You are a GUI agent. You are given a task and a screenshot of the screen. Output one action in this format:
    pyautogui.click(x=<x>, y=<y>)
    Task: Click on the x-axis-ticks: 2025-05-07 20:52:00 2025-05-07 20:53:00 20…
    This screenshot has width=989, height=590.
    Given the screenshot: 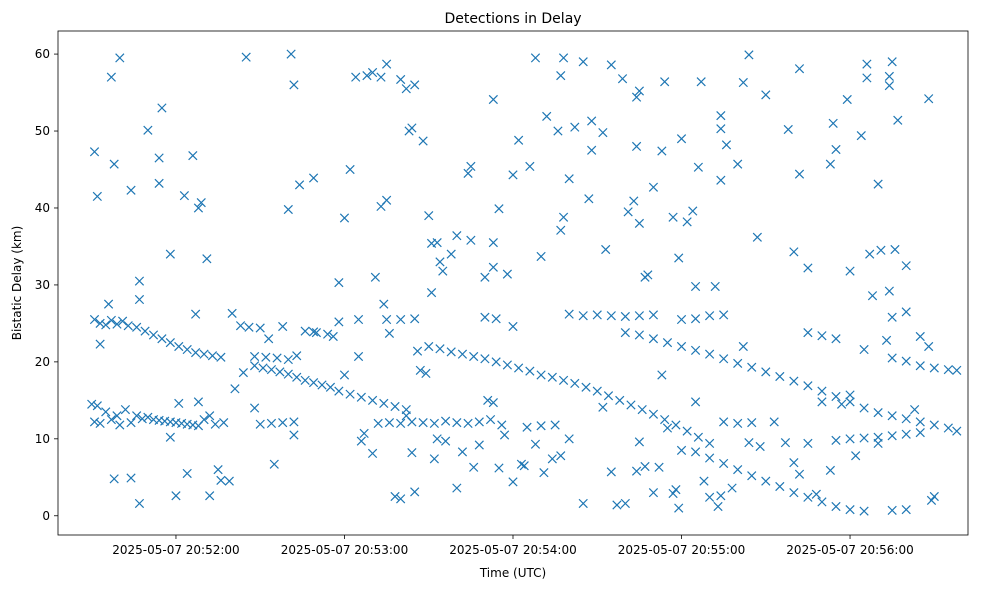 What is the action you would take?
    pyautogui.click(x=513, y=546)
    